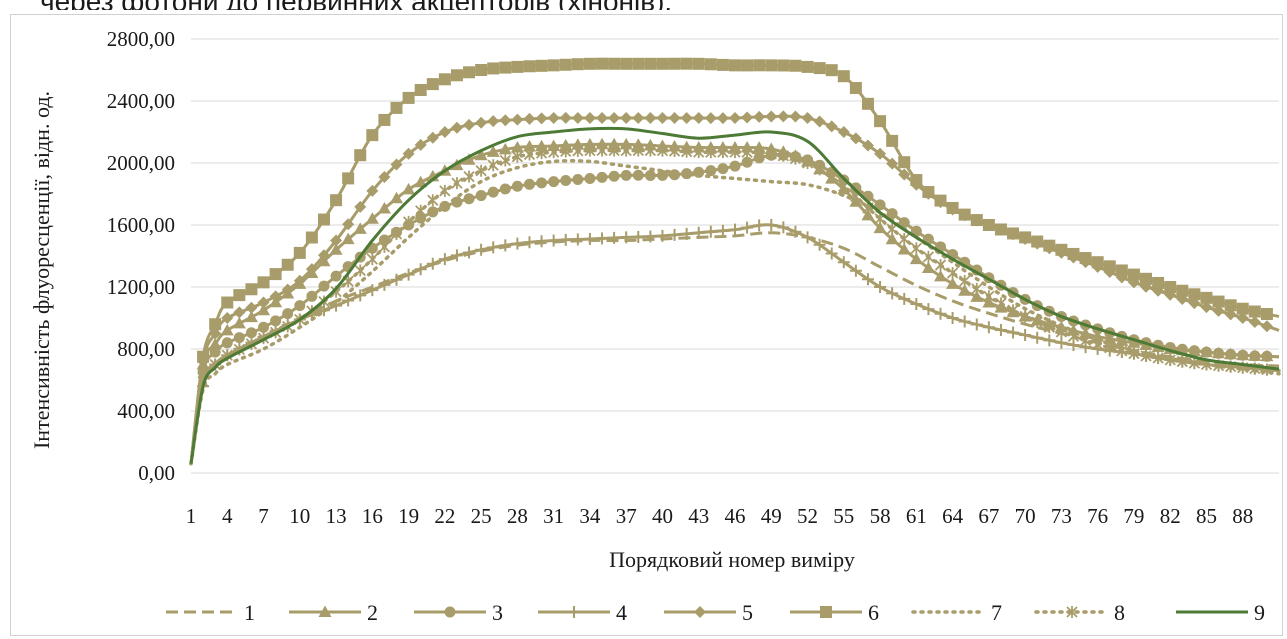  I want to click on y-tick-label: 2000,00, so click(141, 163).